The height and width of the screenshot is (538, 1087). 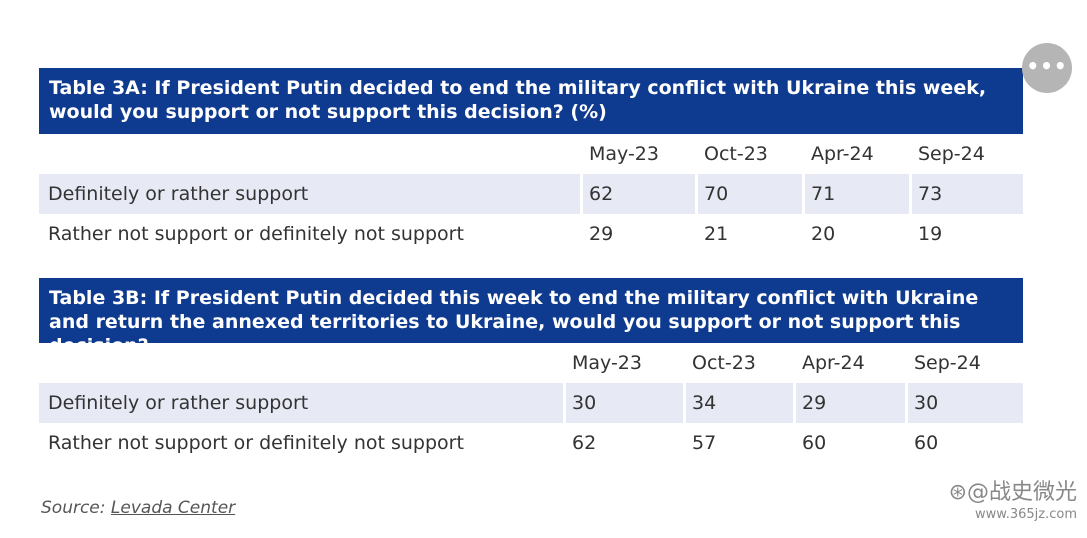 I want to click on table-cell: 19, so click(x=930, y=234).